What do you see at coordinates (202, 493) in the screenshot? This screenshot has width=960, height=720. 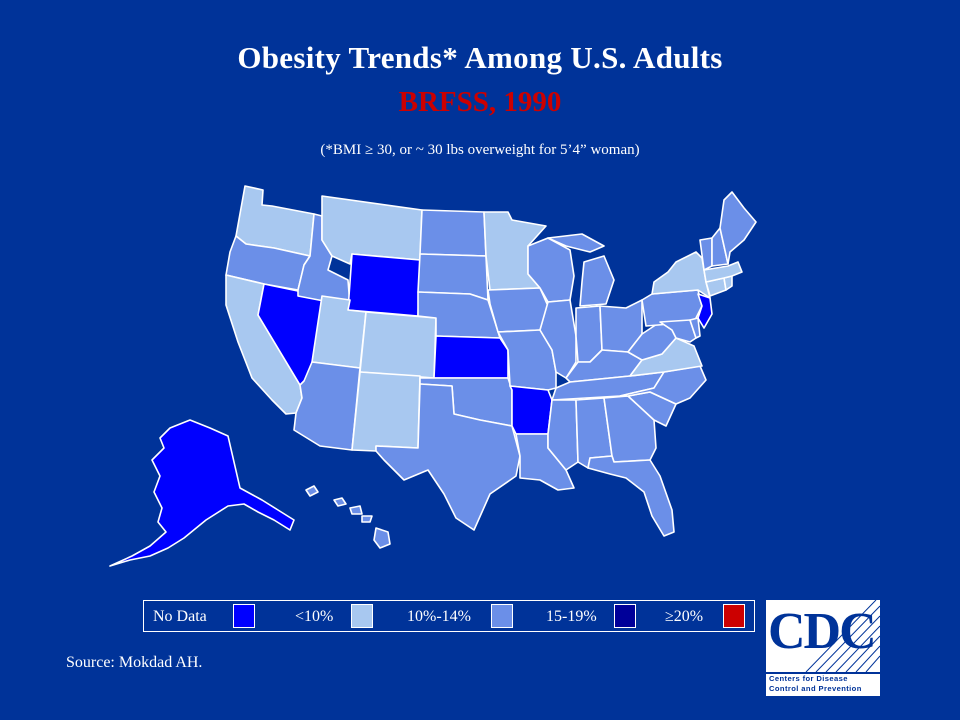 I see `state-alaska` at bounding box center [202, 493].